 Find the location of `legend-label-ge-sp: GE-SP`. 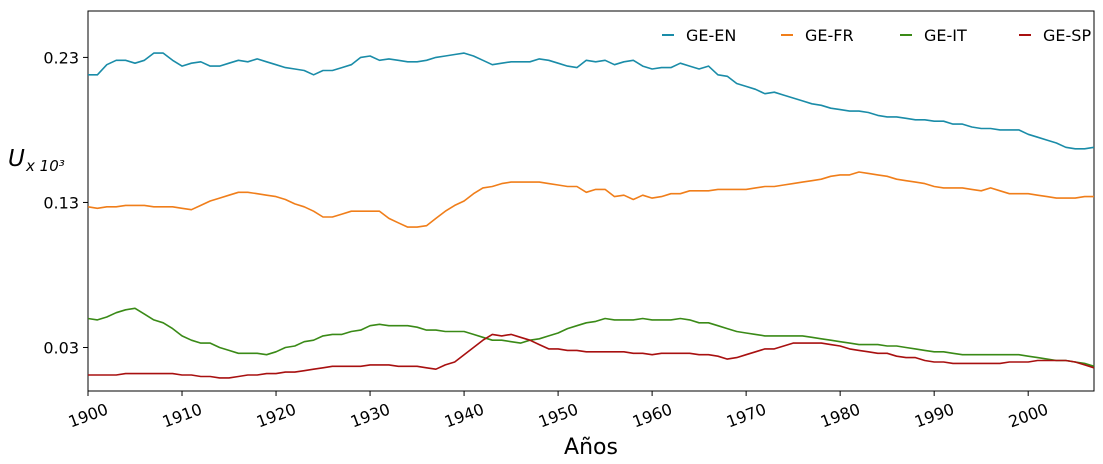

legend-label-ge-sp: GE-SP is located at coordinates (1067, 35).